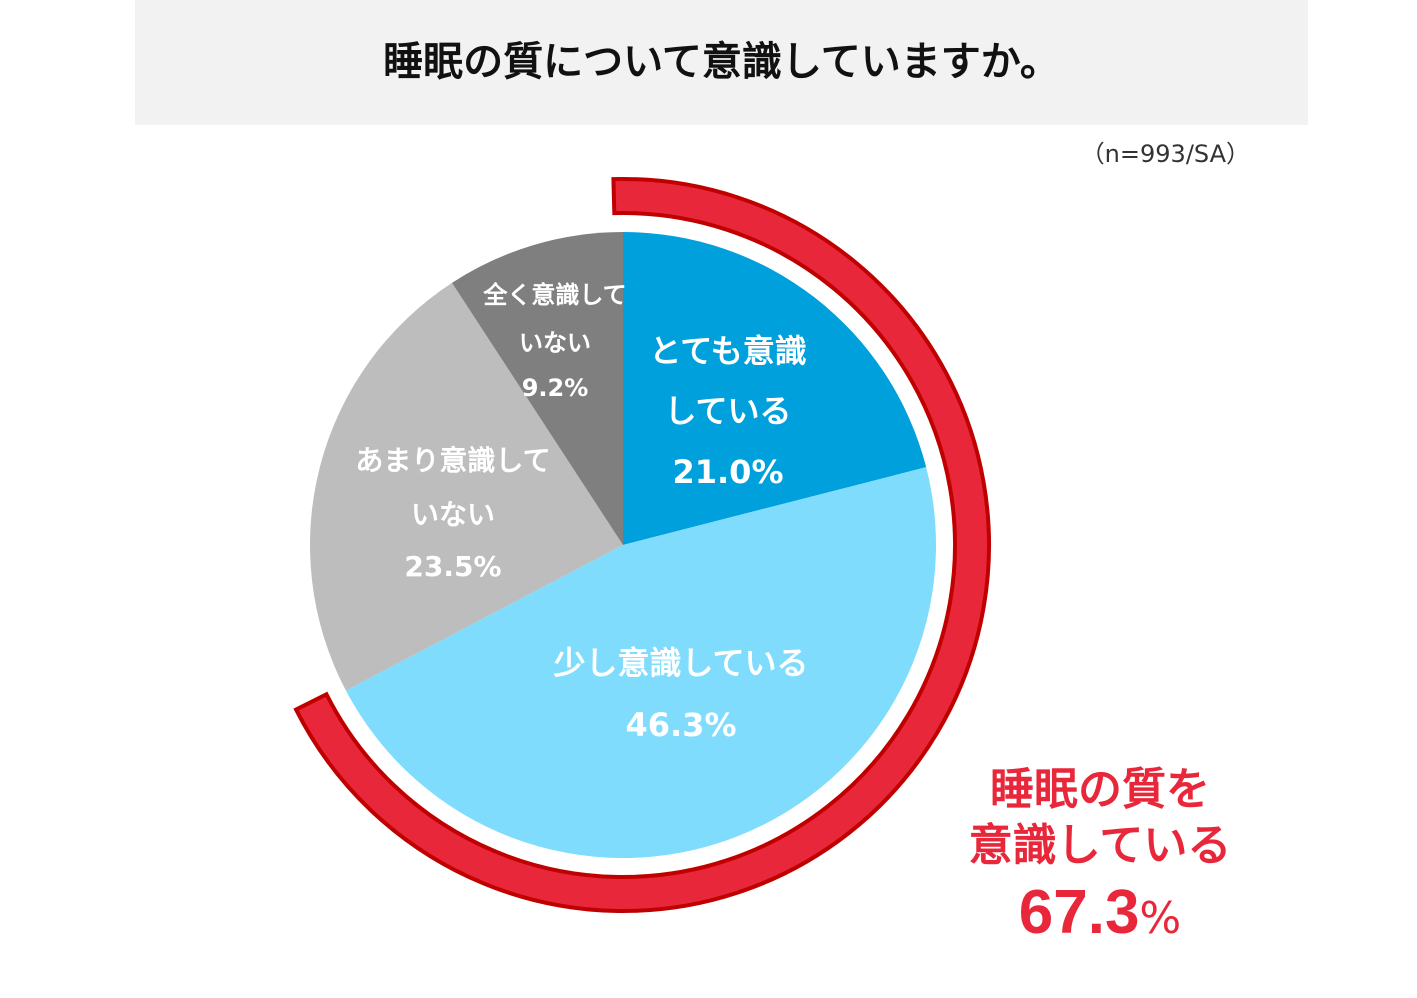  What do you see at coordinates (452, 460) in the screenshot?
I see `slice-label-not-much-conscious: あまり意識して` at bounding box center [452, 460].